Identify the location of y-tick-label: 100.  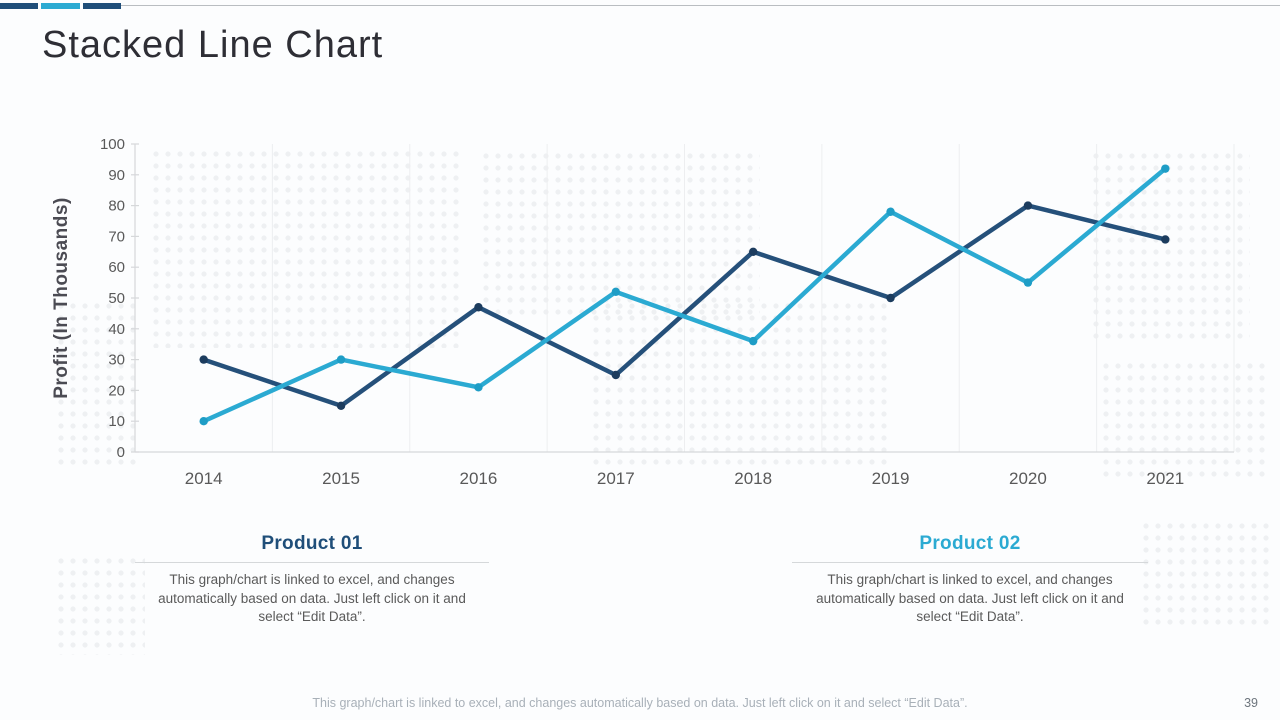
(112, 144).